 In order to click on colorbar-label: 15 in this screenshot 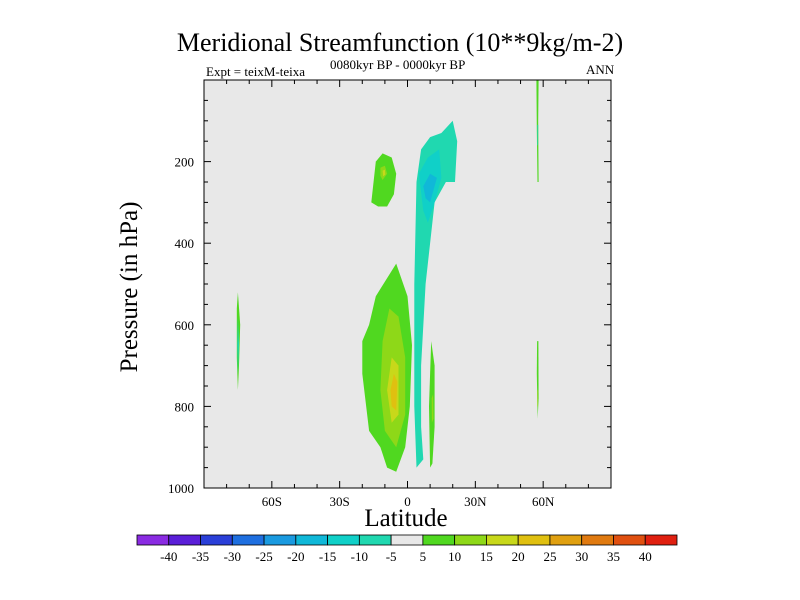, I will do `click(486, 556)`.